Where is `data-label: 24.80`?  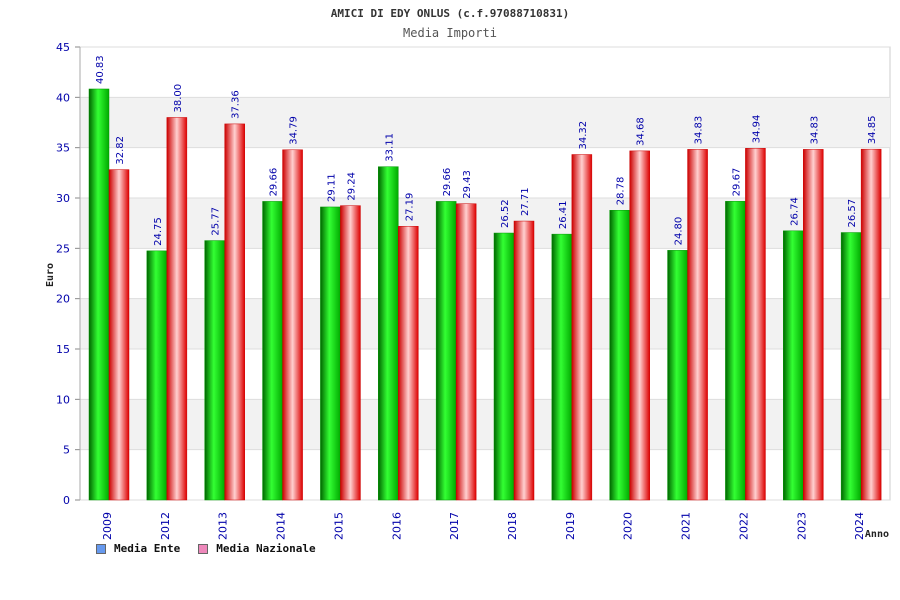 data-label: 24.80 is located at coordinates (679, 231).